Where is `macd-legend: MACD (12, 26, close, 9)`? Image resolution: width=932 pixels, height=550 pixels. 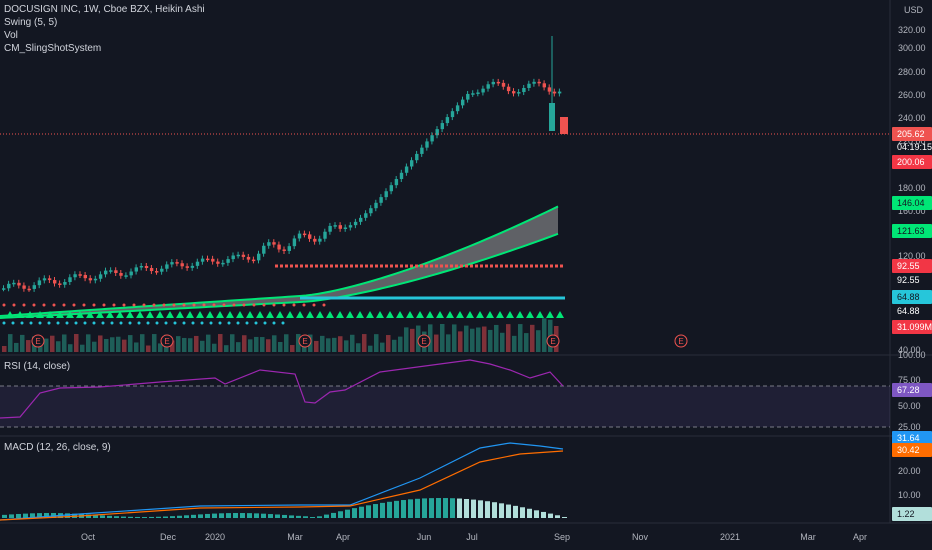
macd-legend: MACD (12, 26, close, 9) is located at coordinates (57, 447).